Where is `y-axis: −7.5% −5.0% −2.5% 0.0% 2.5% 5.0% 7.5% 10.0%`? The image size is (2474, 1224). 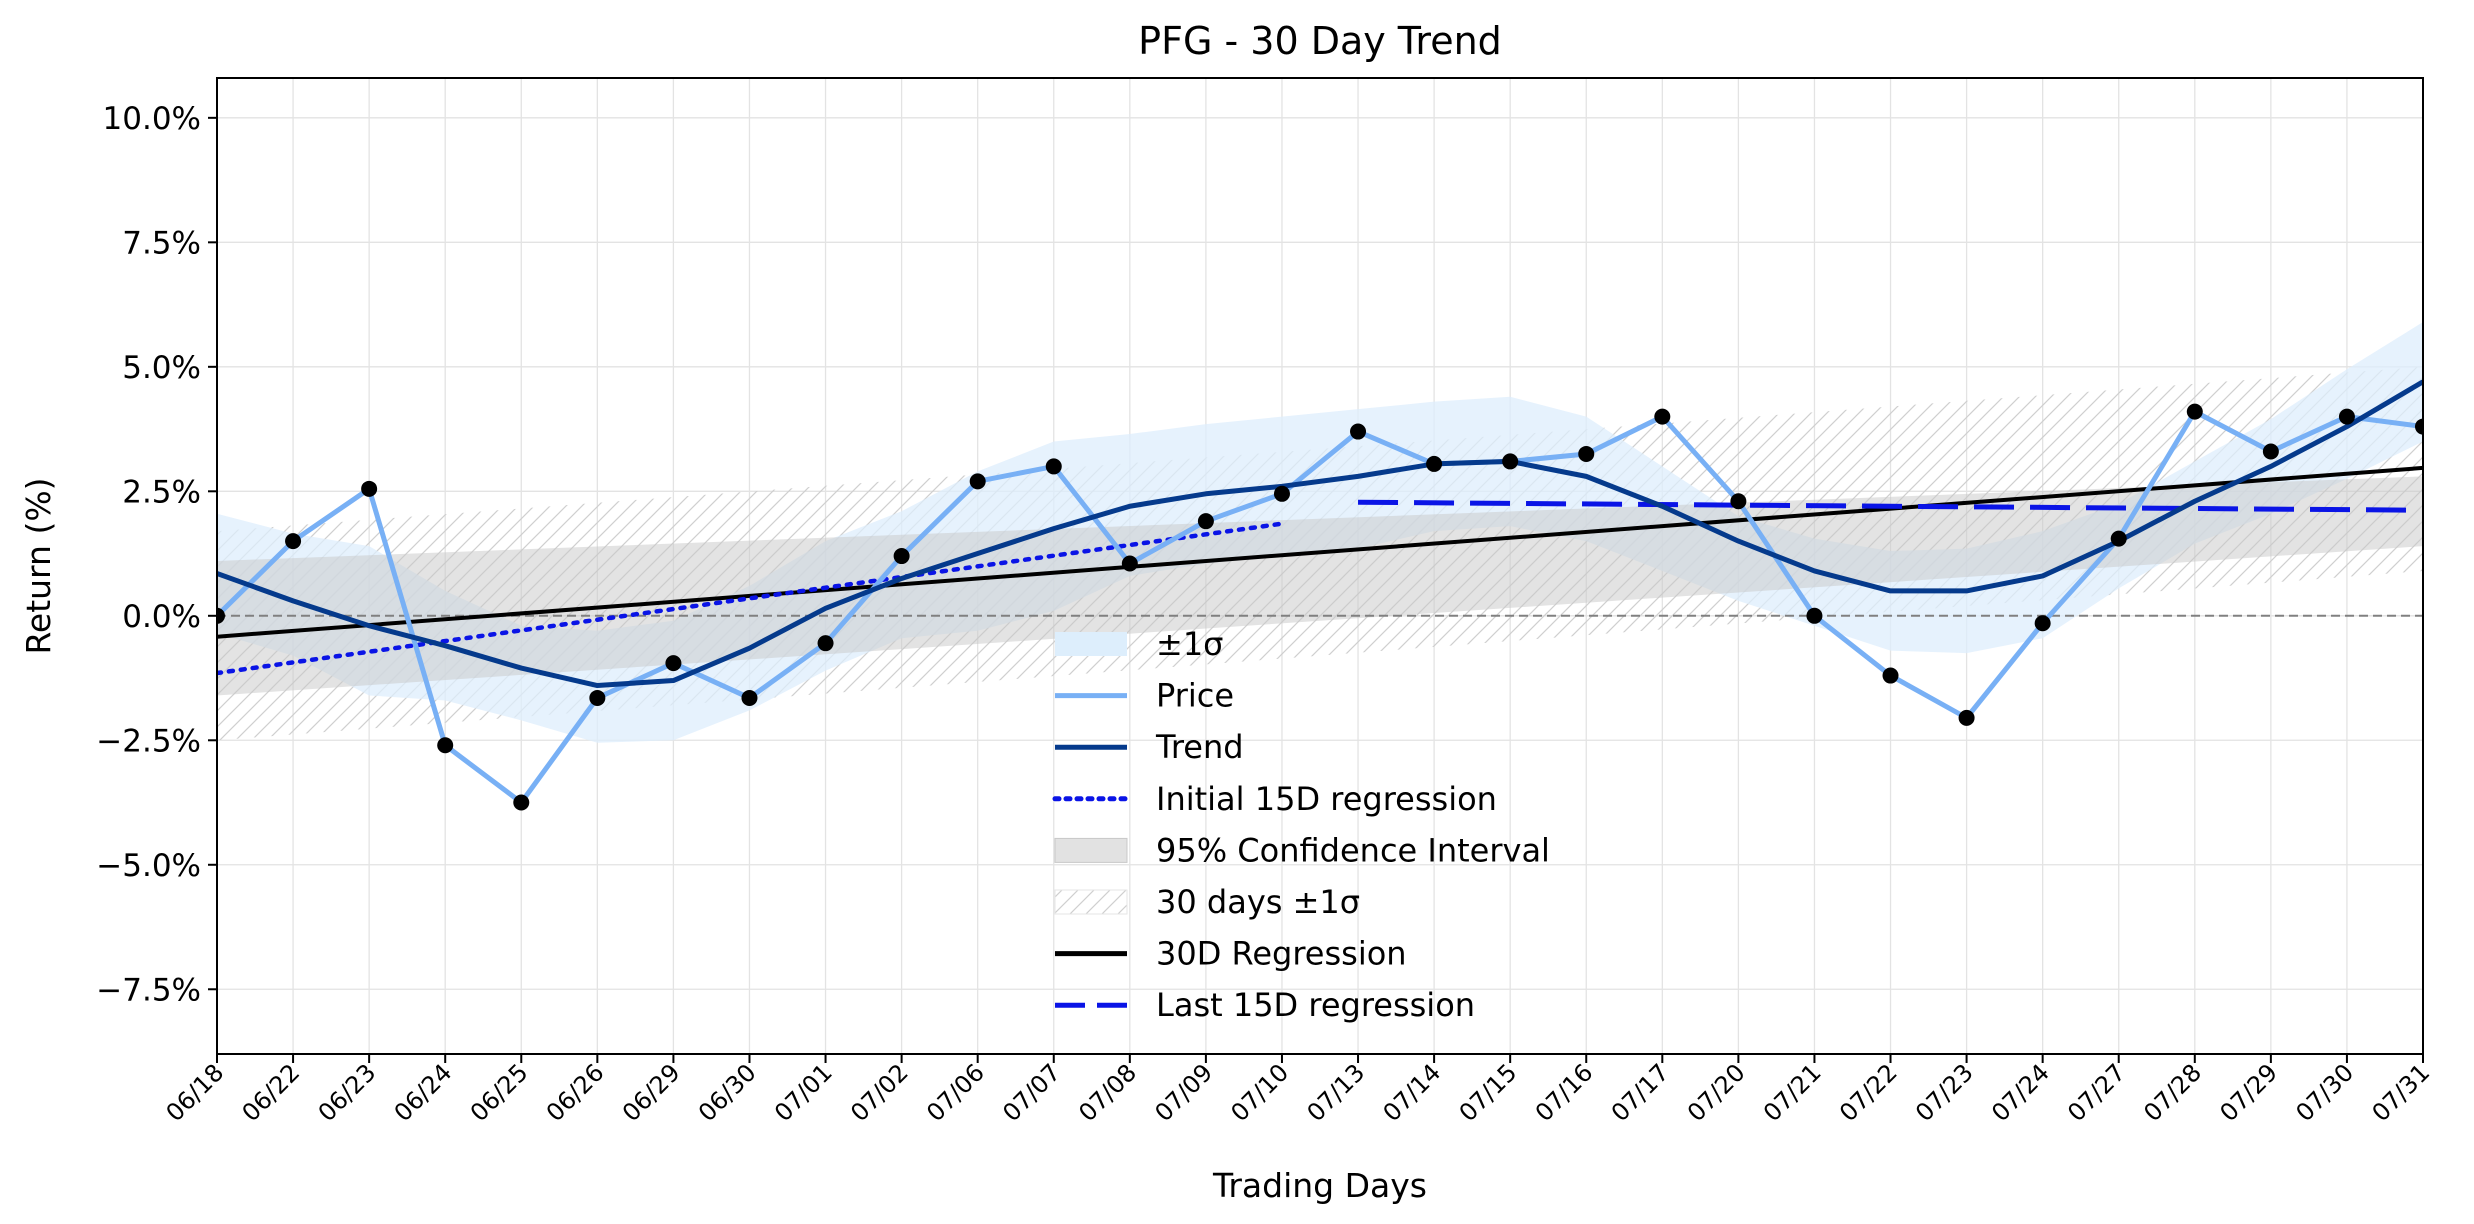
y-axis: −7.5% −5.0% −2.5% 0.0% 2.5% 5.0% 7.5% 10.0% is located at coordinates (156, 554).